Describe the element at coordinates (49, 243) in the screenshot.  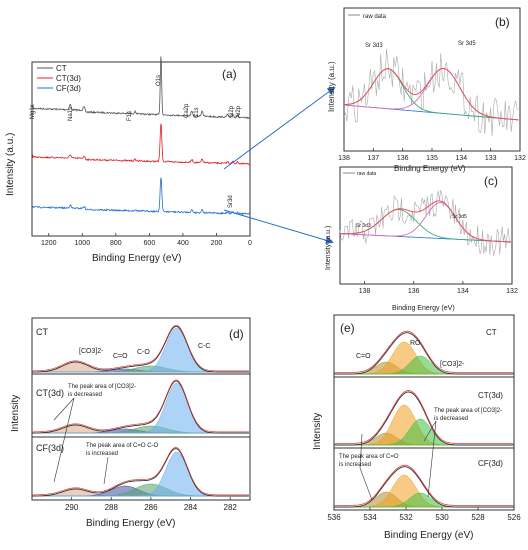
I see `x-tick-label: 1200` at that location.